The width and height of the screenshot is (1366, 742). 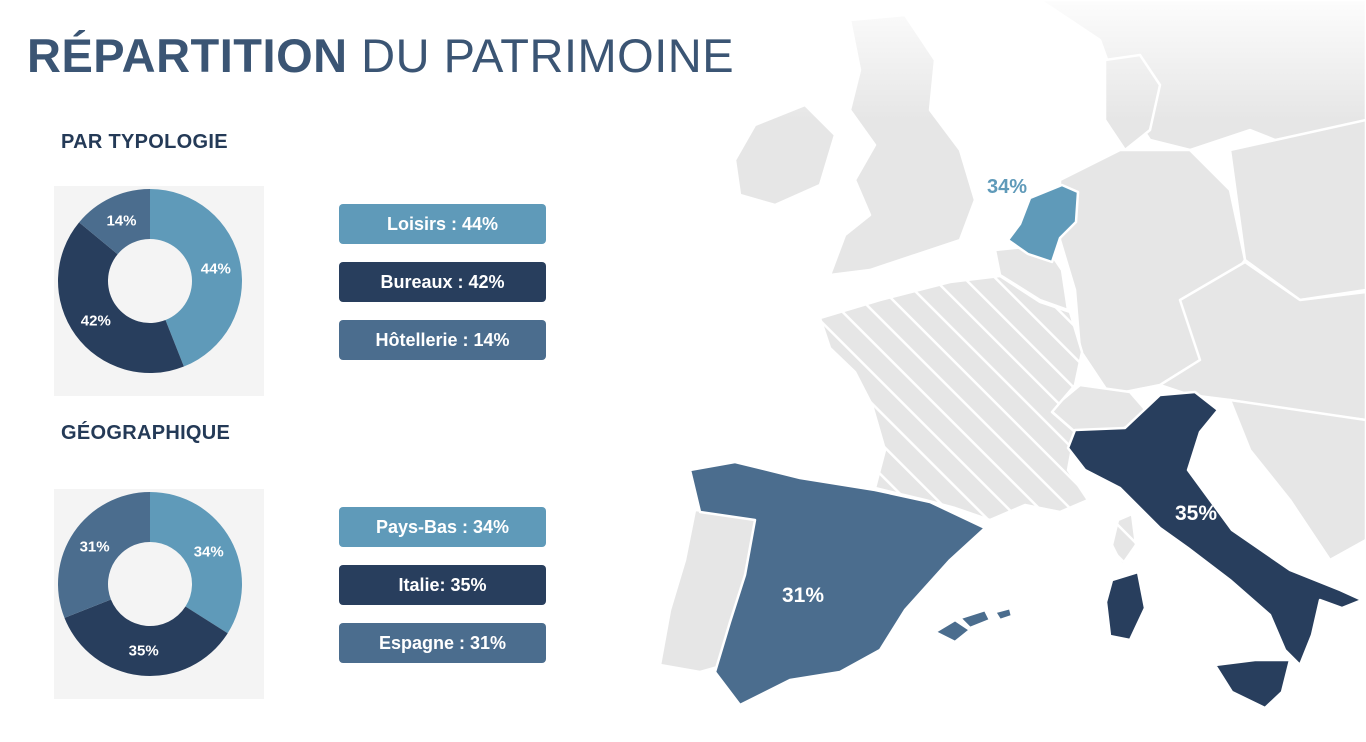 What do you see at coordinates (442, 643) in the screenshot?
I see `legend-pill-espagne: Espagne : 31%` at bounding box center [442, 643].